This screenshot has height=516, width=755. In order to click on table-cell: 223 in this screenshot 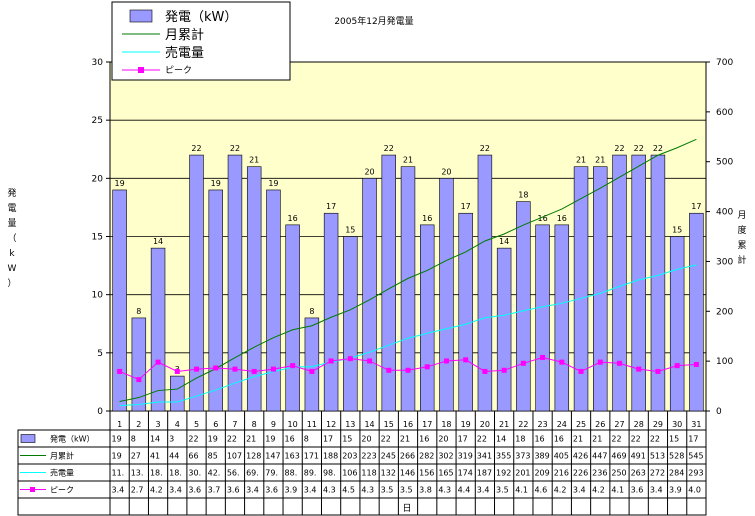, I will do `click(368, 456)`.